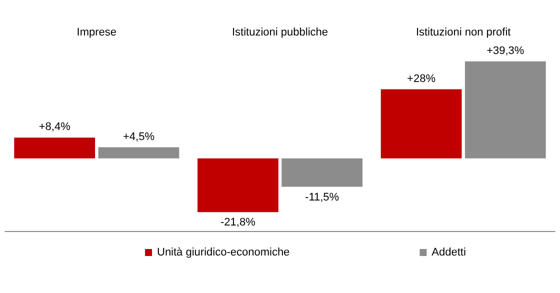  What do you see at coordinates (96, 32) in the screenshot?
I see `x-tick-label: Imprese` at bounding box center [96, 32].